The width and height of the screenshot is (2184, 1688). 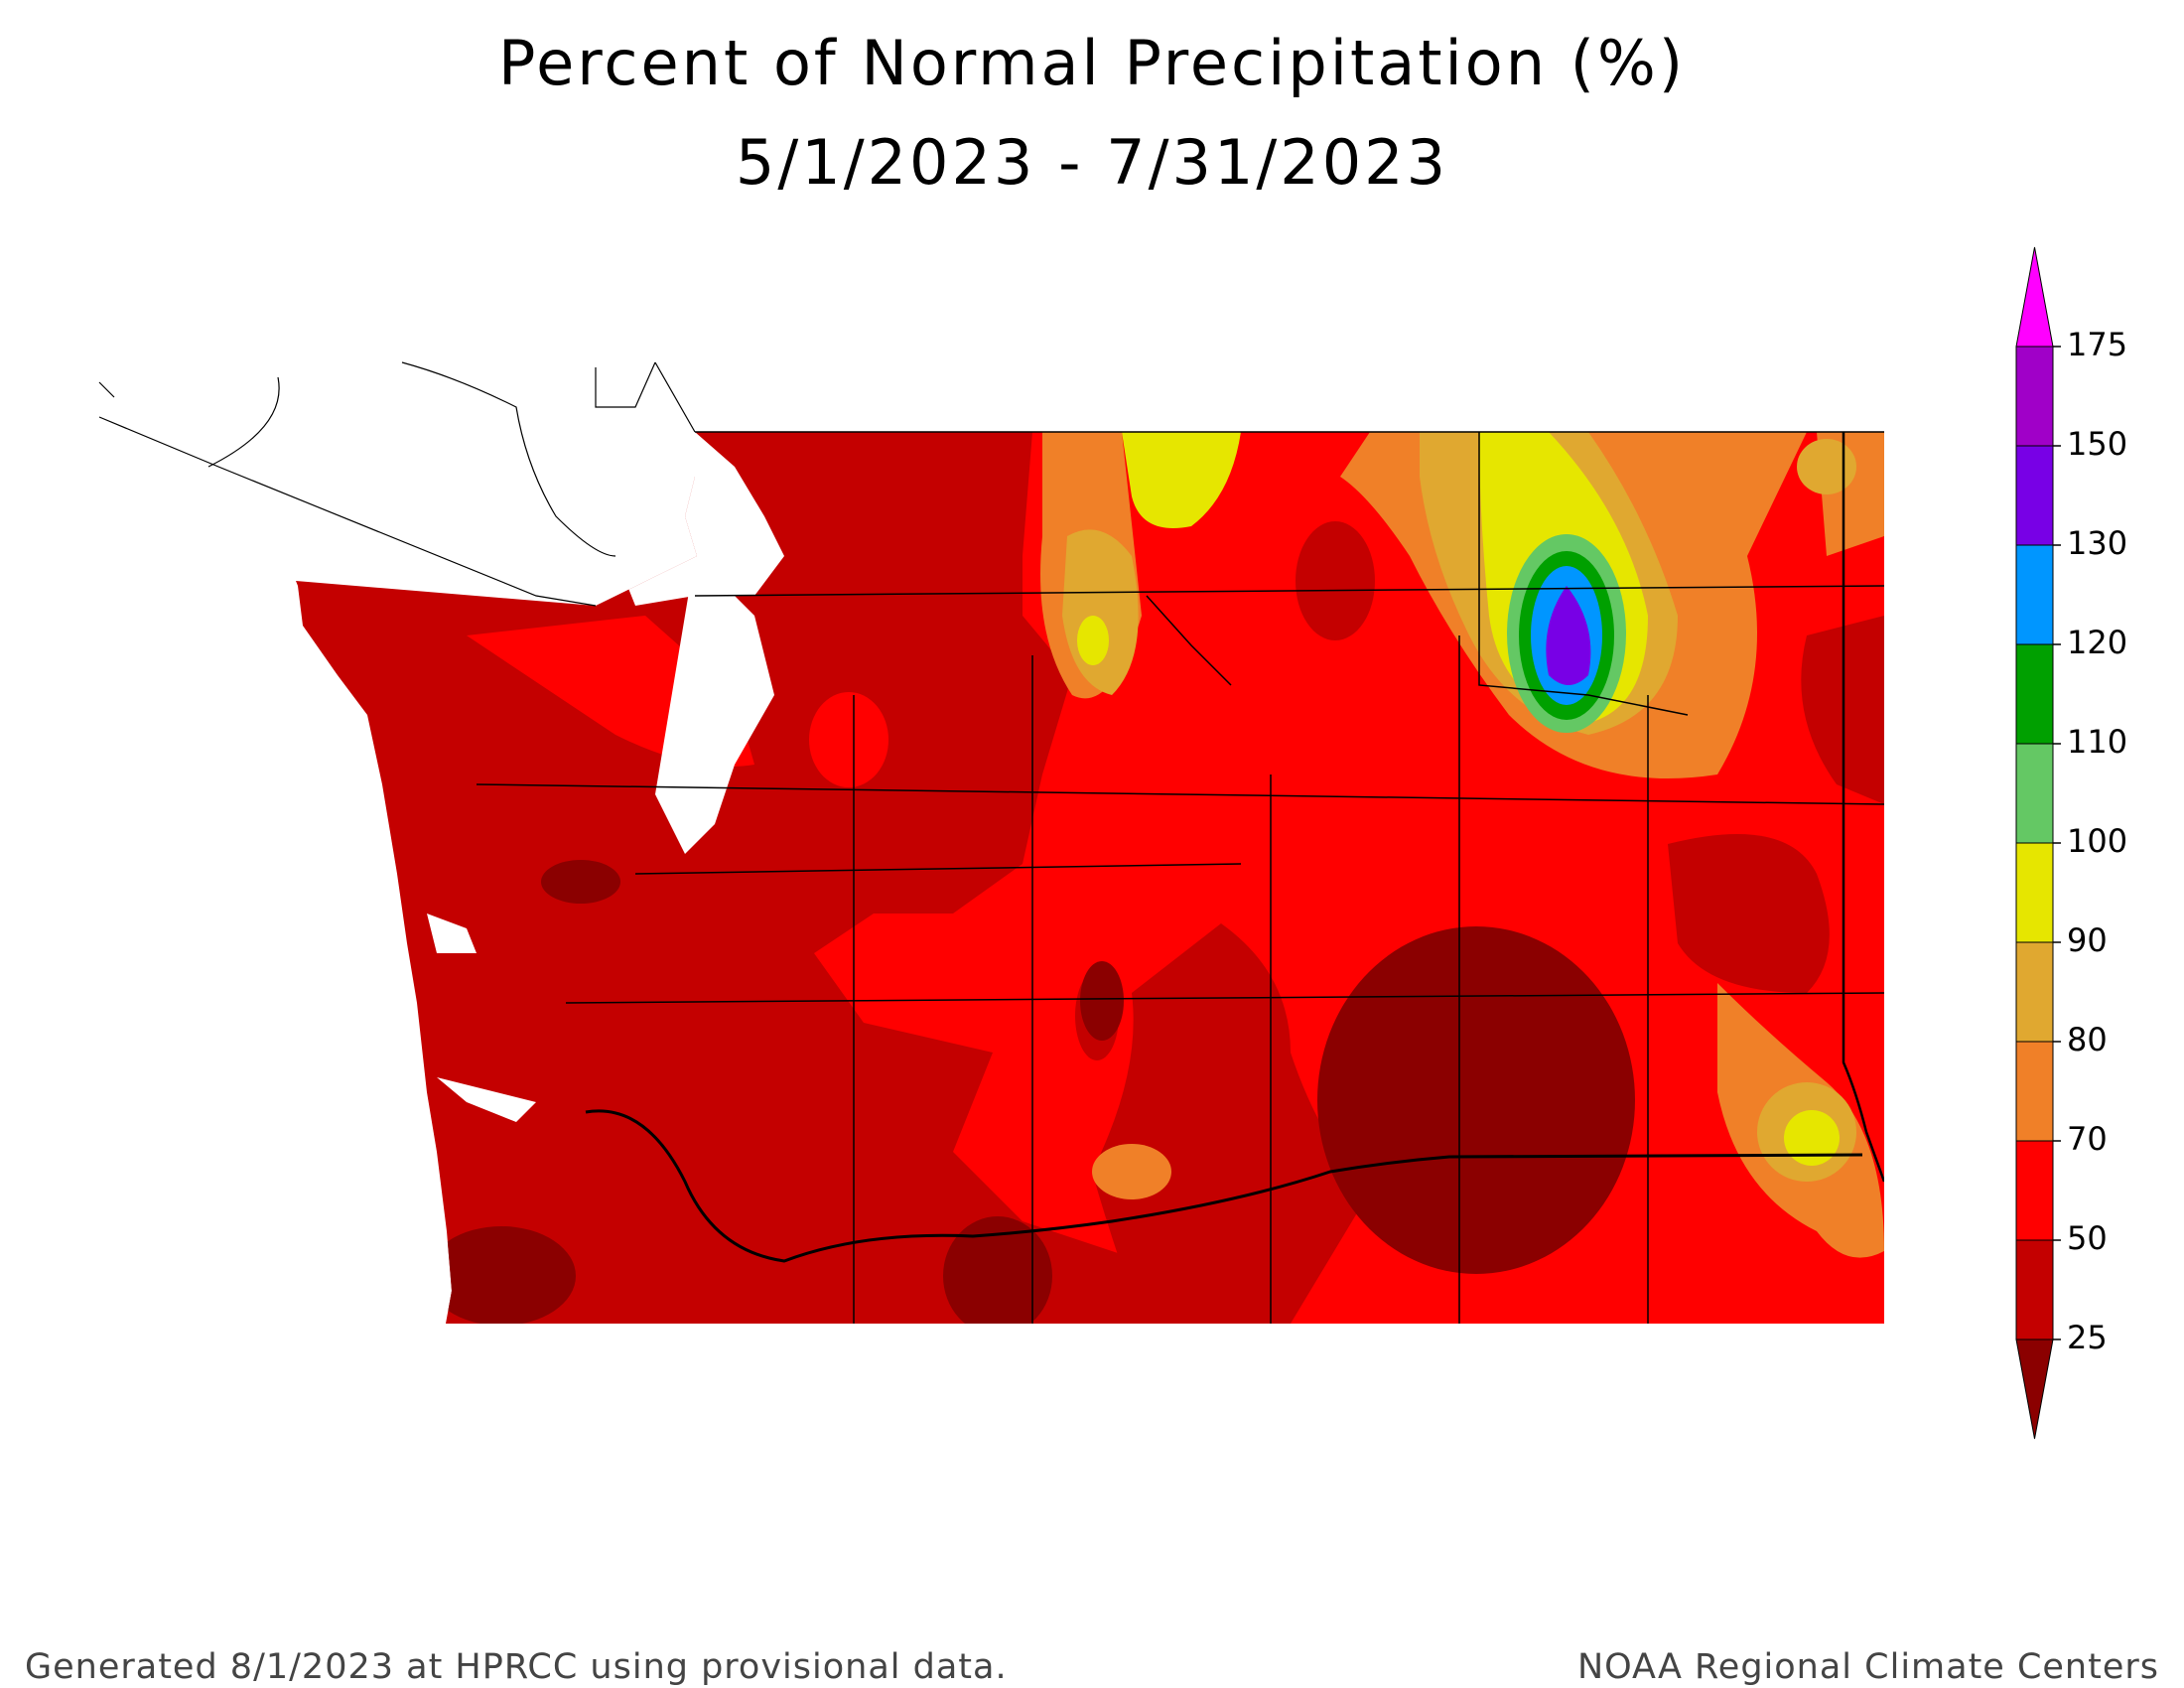 What do you see at coordinates (2087, 1238) in the screenshot?
I see `legend-tick-label: 50` at bounding box center [2087, 1238].